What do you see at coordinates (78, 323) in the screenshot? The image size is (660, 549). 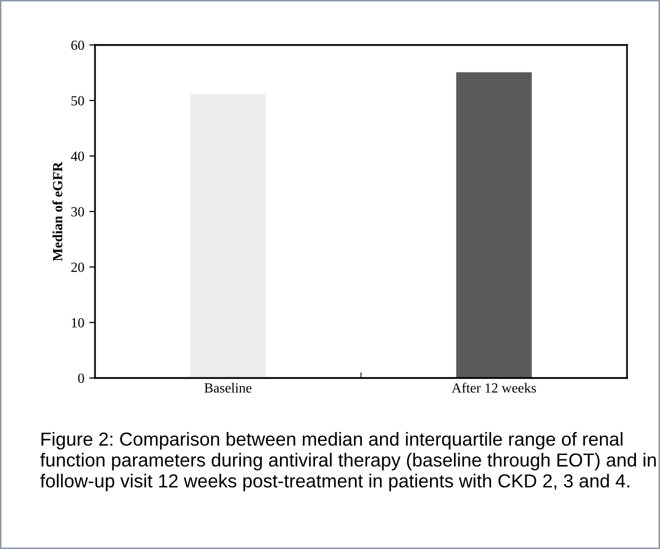 I see `y-tick-label: 10` at bounding box center [78, 323].